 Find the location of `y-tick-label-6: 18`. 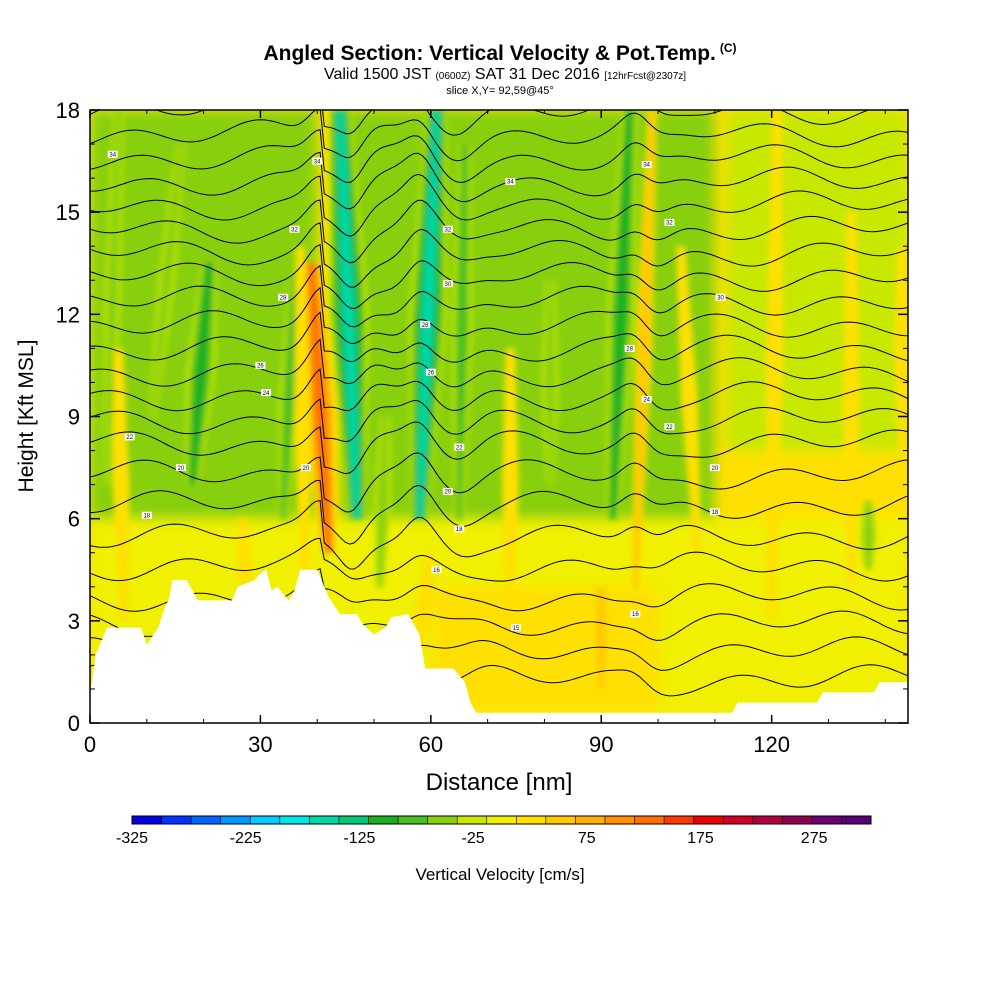

y-tick-label-6: 18 is located at coordinates (68, 110).